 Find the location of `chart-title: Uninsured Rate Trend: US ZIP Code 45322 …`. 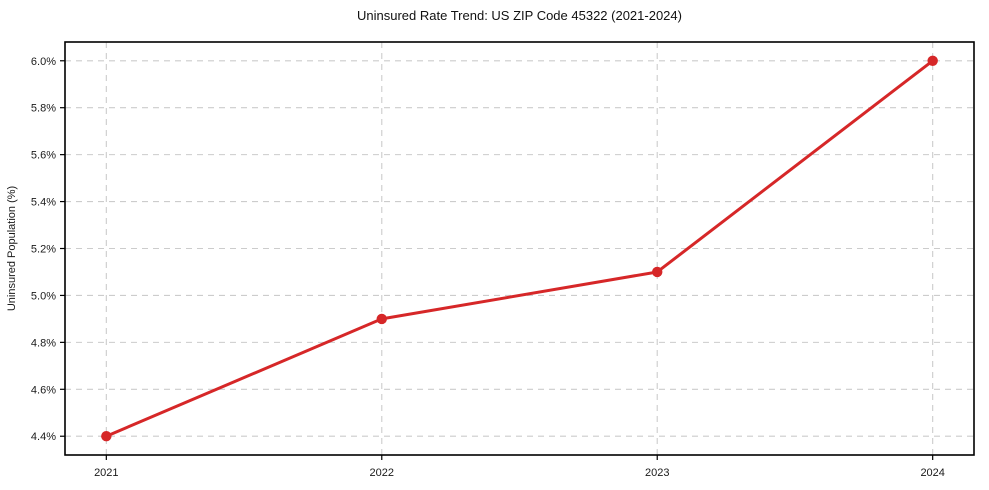

chart-title: Uninsured Rate Trend: US ZIP Code 45322 … is located at coordinates (519, 15).